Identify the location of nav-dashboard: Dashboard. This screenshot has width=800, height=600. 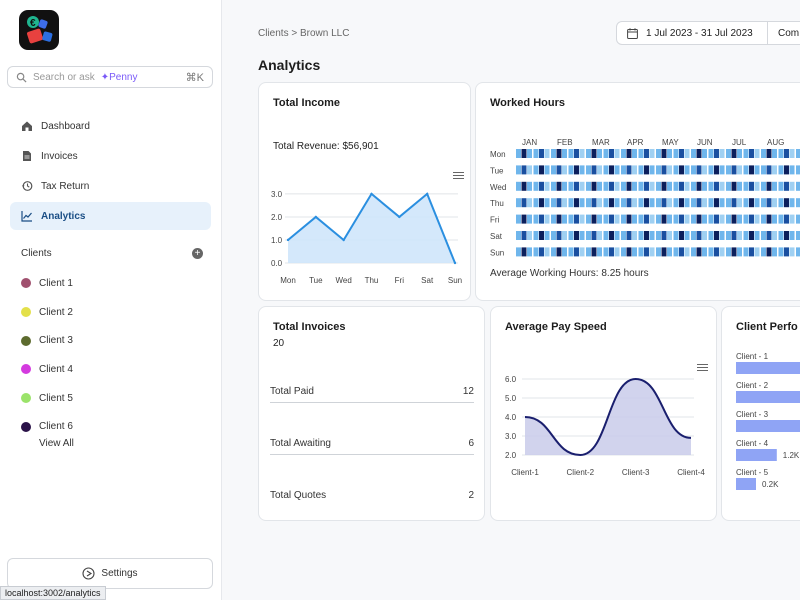
(110, 126).